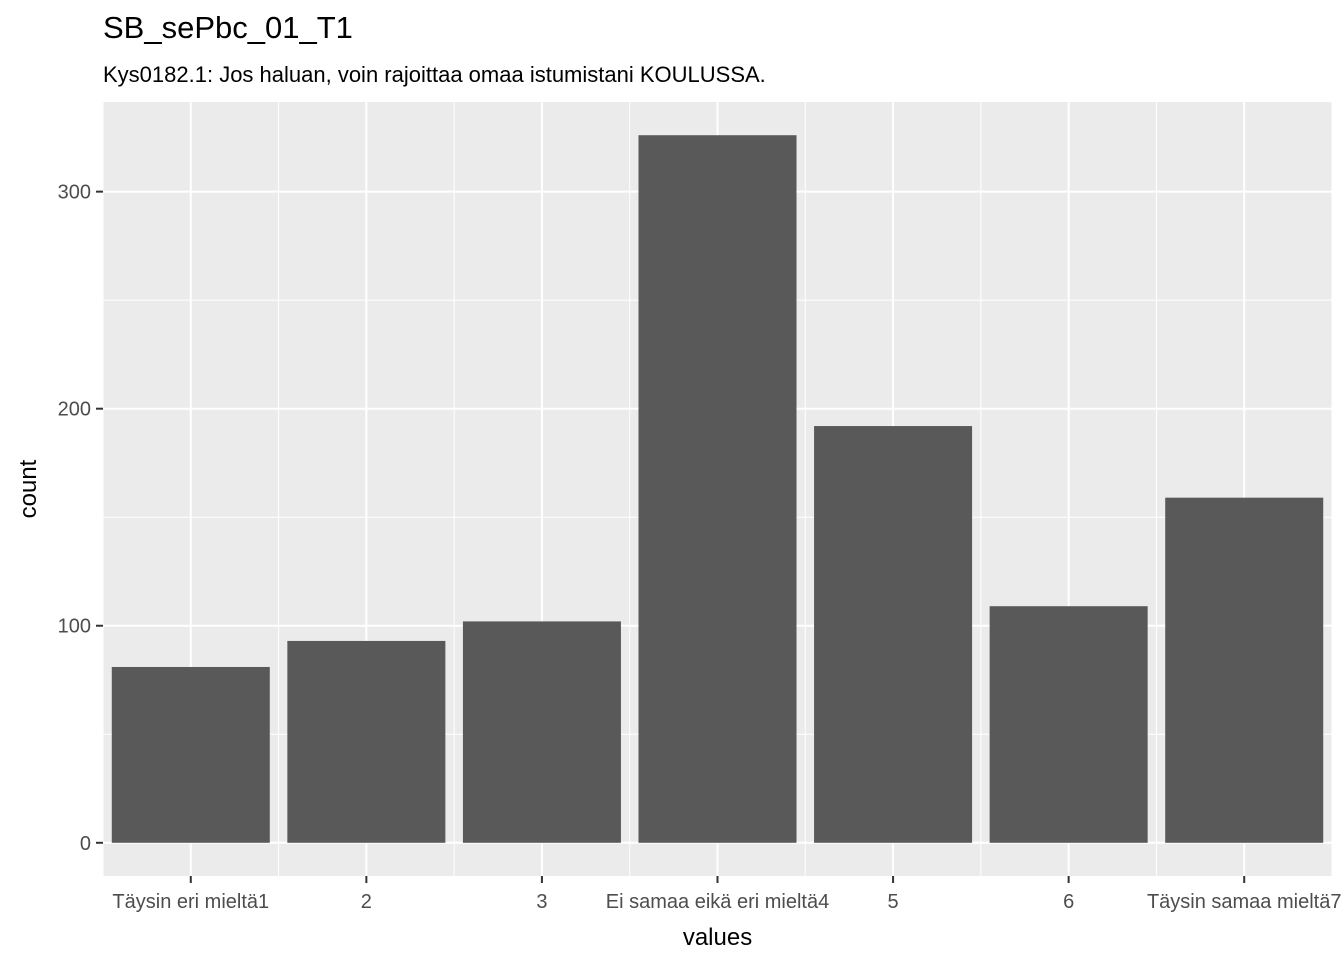 The image size is (1344, 960). I want to click on x-tick-label: 3, so click(541, 902).